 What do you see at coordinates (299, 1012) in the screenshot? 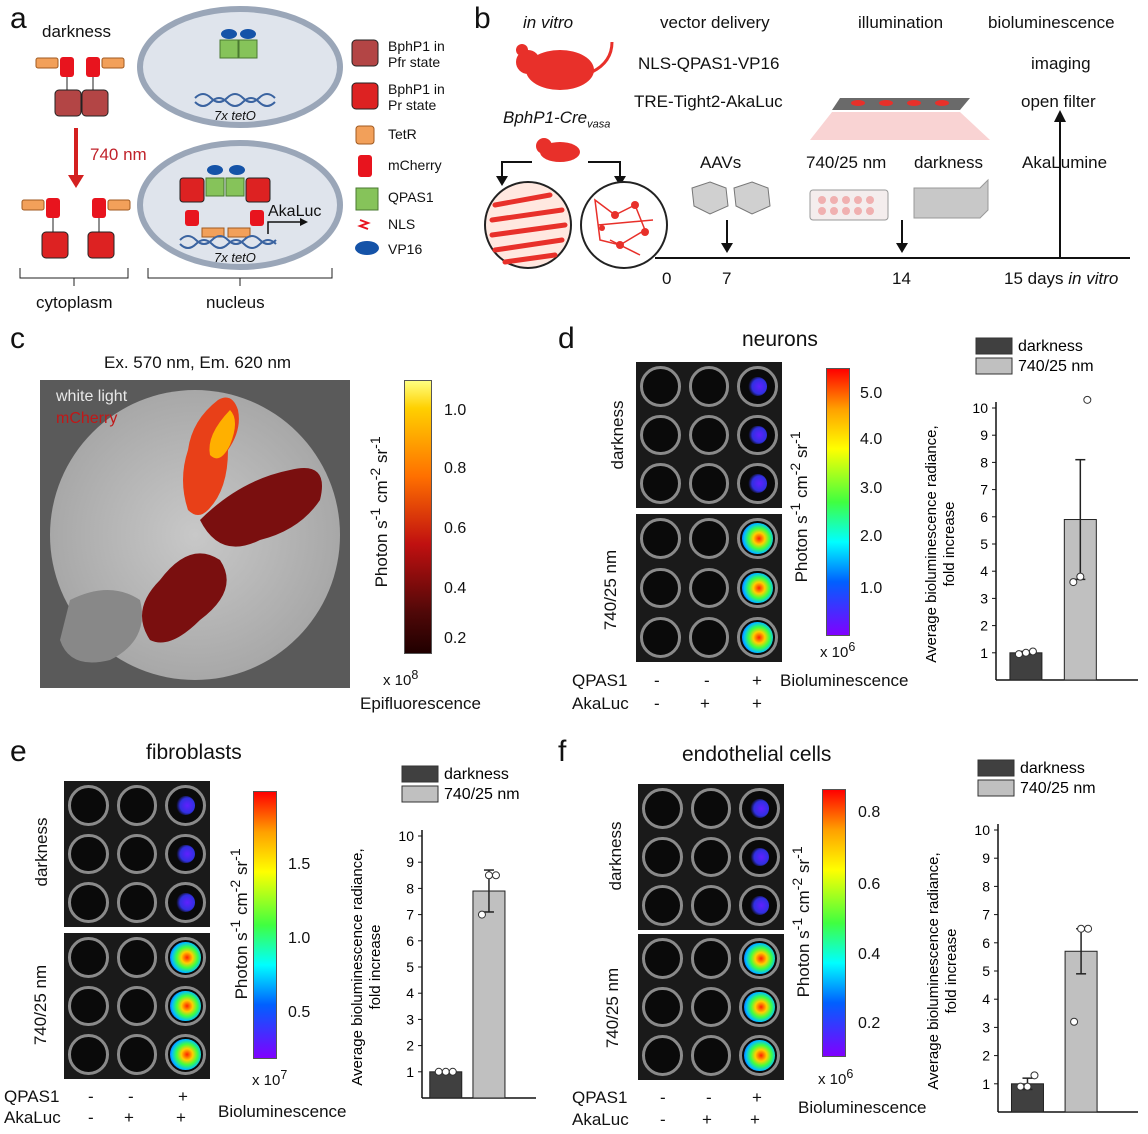
I see `panel-e-tick: 0.5` at bounding box center [299, 1012].